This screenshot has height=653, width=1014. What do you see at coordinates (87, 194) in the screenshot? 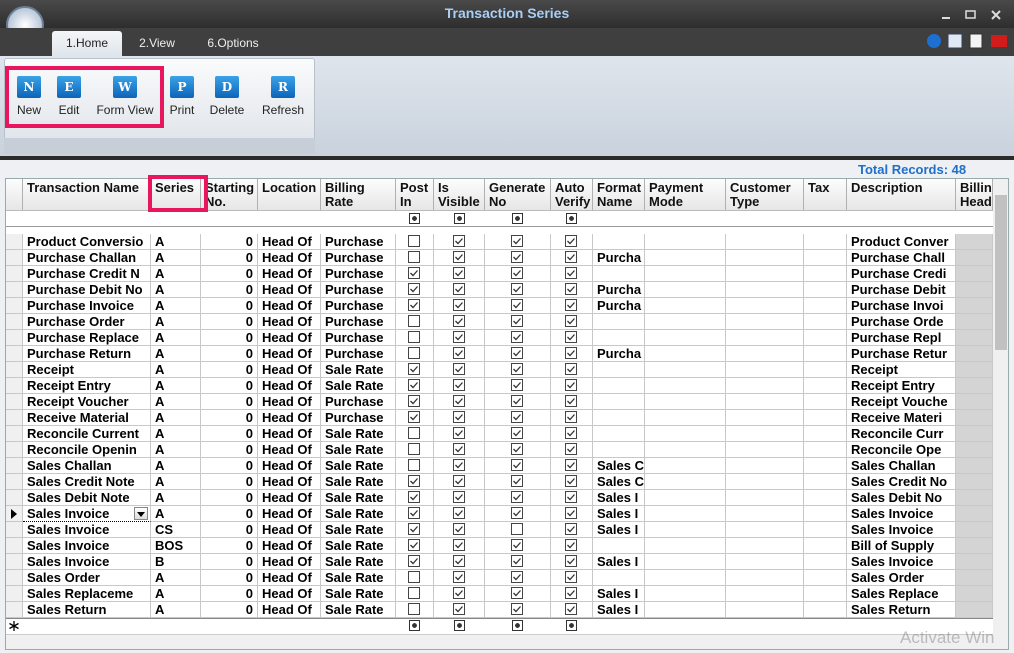
I see `column-header: Transaction Name` at bounding box center [87, 194].